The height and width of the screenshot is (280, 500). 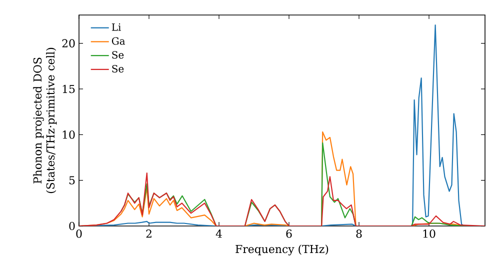 I want to click on y-tick-label: 20, so click(x=68, y=43).